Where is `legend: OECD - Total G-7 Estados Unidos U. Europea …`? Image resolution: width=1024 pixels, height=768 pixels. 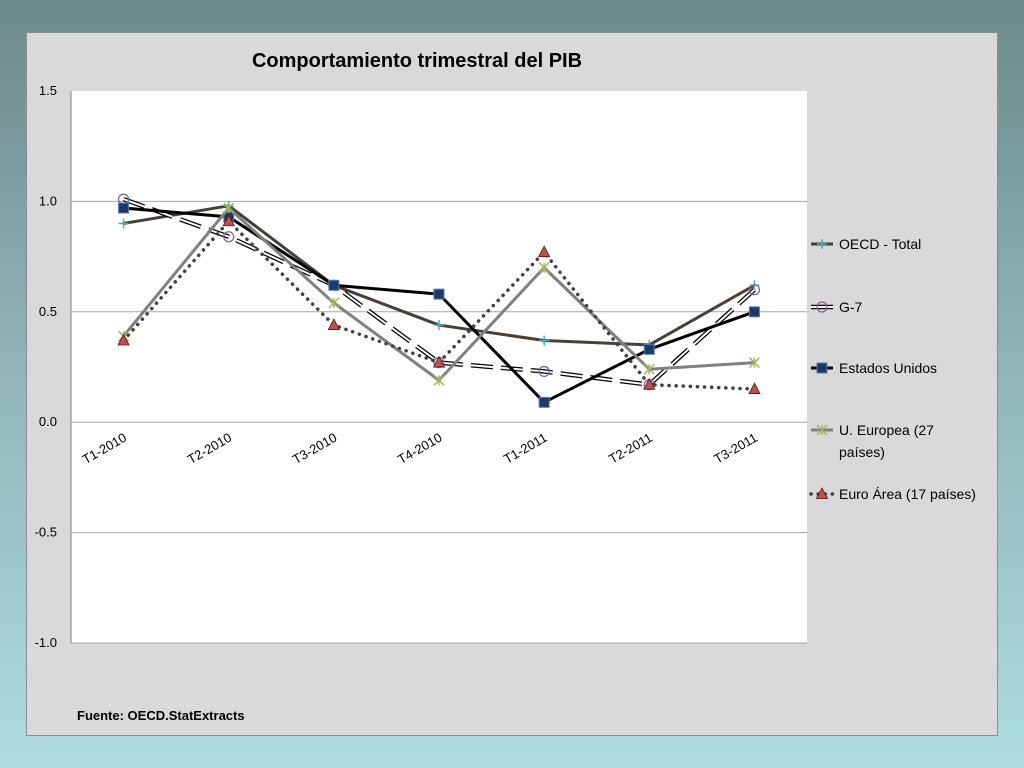 legend: OECD - Total G-7 Estados Unidos U. Europea … is located at coordinates (892, 369).